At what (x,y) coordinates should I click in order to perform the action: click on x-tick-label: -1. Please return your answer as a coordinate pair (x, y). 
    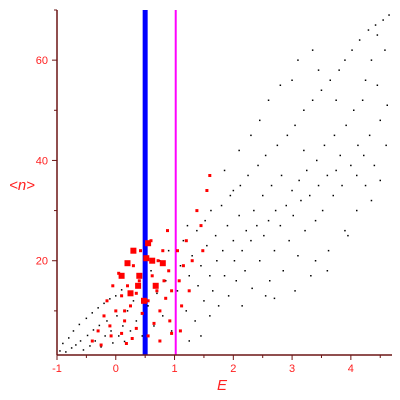
    Looking at the image, I should click on (57, 369).